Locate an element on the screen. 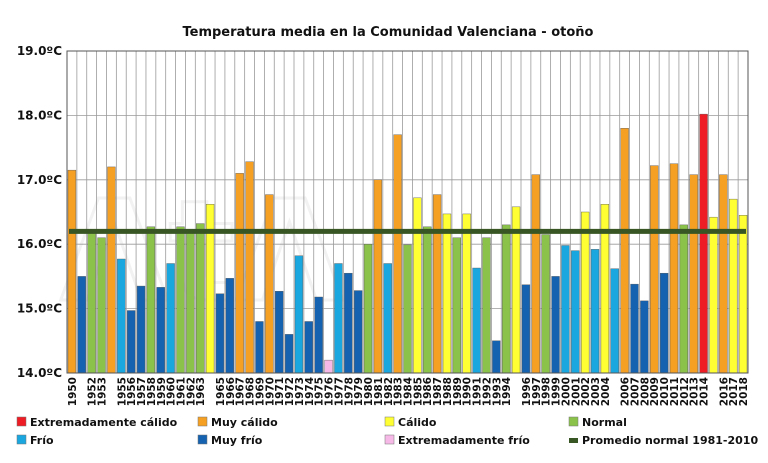  bar-2014 is located at coordinates (703, 243).